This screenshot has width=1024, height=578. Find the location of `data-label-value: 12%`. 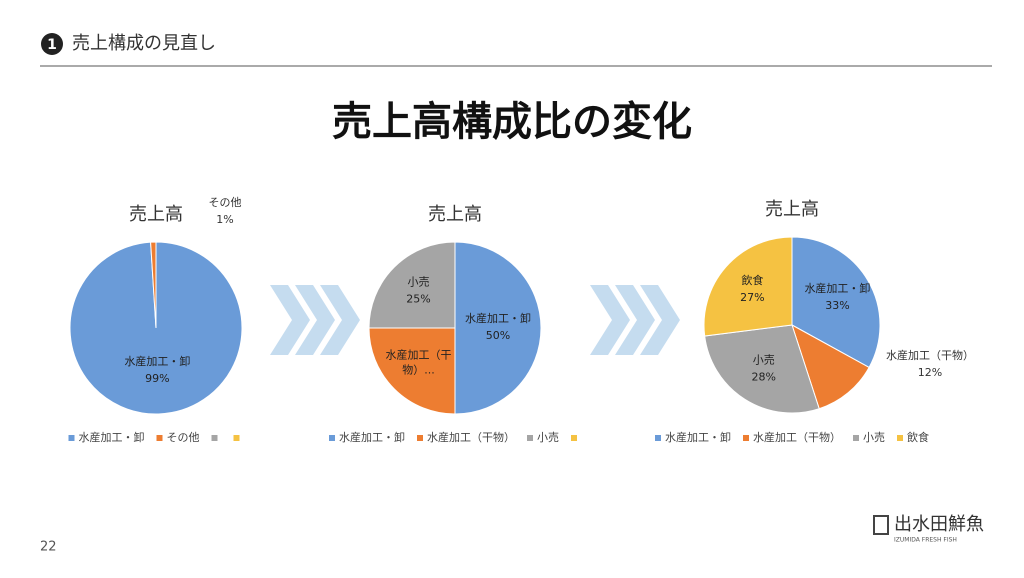

data-label-value: 12% is located at coordinates (930, 372).